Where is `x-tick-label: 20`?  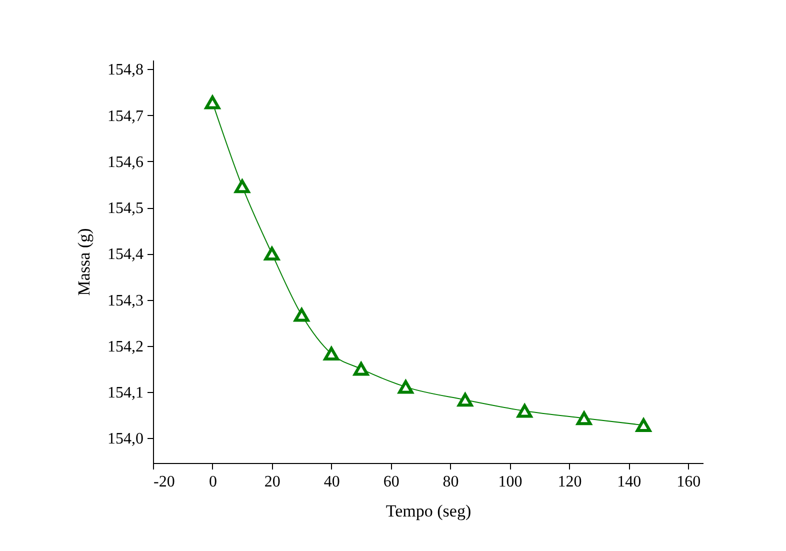 x-tick-label: 20 is located at coordinates (272, 482).